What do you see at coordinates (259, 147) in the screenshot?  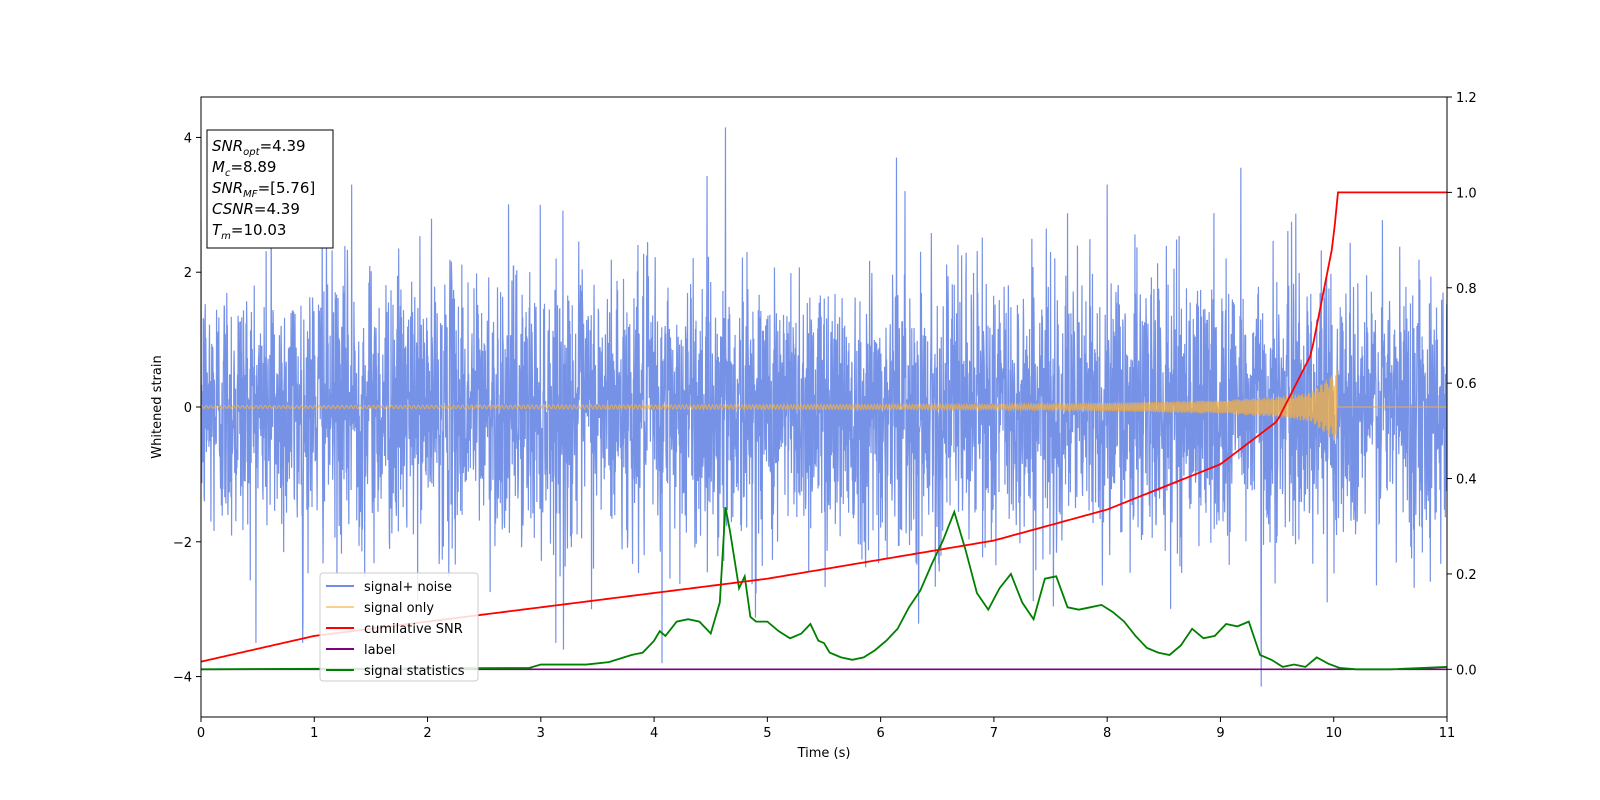 I see `info-row: SNRopt=4.39` at bounding box center [259, 147].